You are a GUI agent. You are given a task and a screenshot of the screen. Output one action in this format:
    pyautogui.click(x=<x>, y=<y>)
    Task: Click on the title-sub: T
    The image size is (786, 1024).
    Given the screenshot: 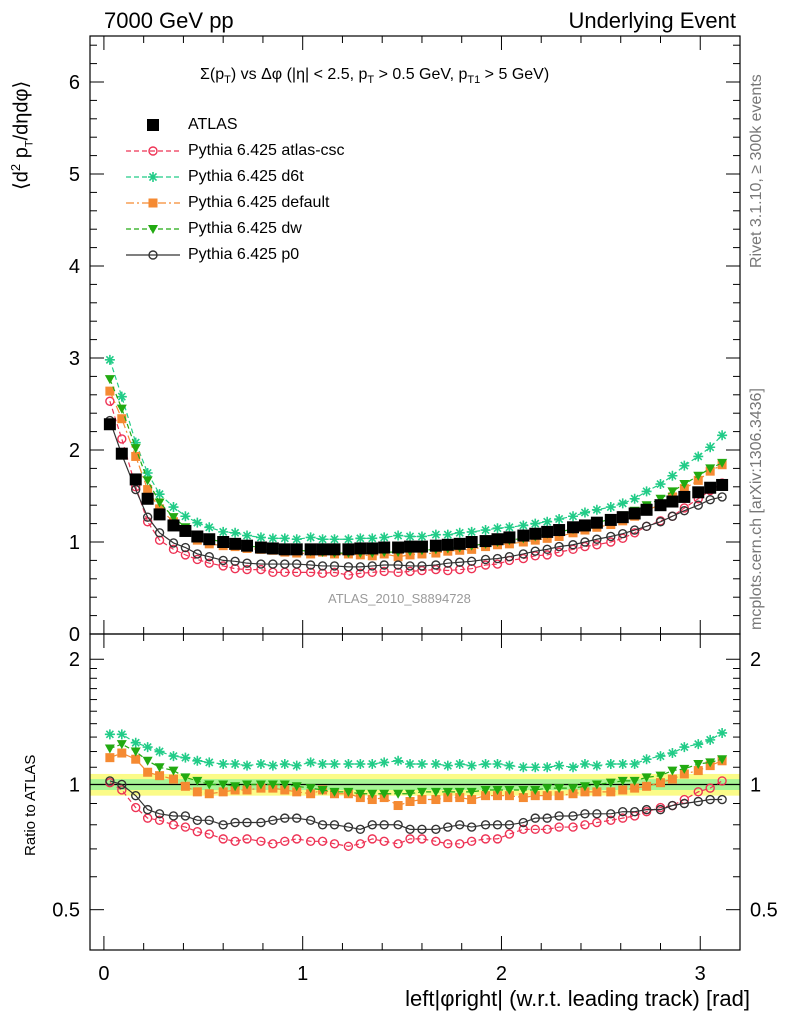 What is the action you would take?
    pyautogui.click(x=371, y=80)
    